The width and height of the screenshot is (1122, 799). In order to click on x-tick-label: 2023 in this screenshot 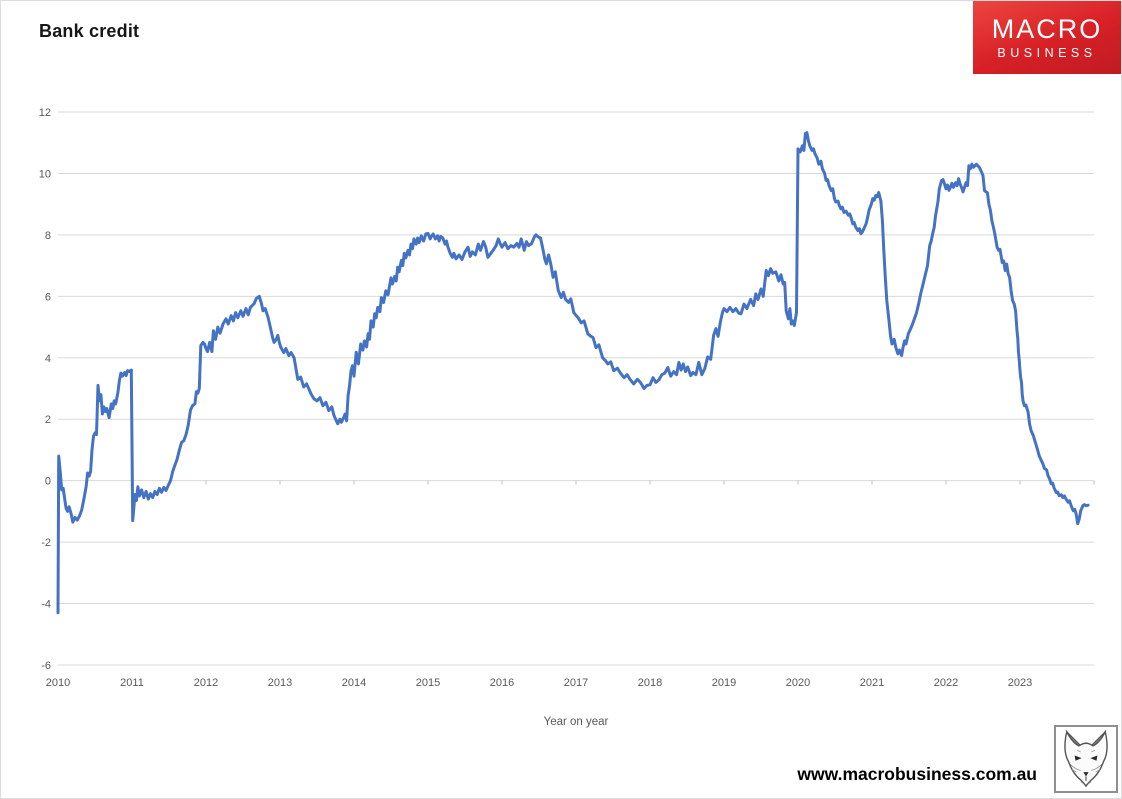, I will do `click(1020, 683)`.